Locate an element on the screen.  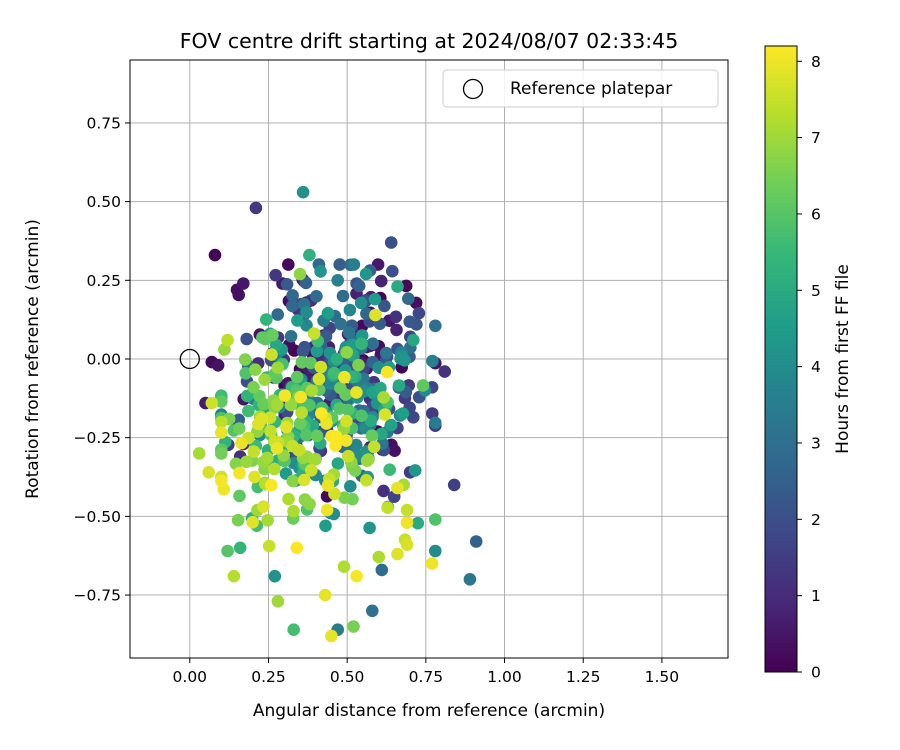
x-tick-label: 1.25 is located at coordinates (583, 677).